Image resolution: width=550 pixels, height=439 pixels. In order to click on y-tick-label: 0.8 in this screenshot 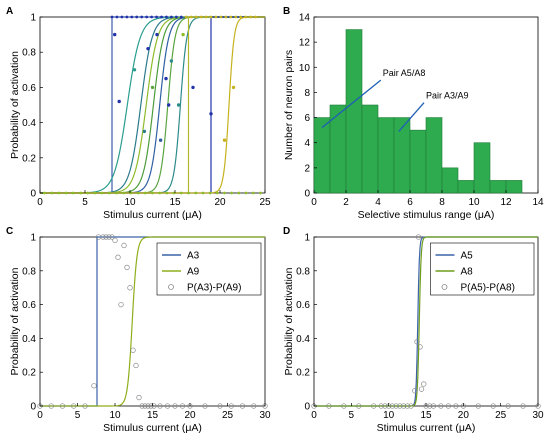, I will do `click(29, 271)`.